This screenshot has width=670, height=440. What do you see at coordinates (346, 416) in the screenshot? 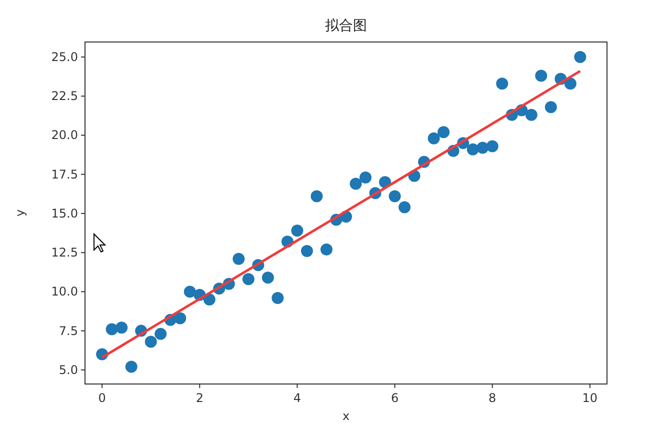
I see `x-axis-title: x` at bounding box center [346, 416].